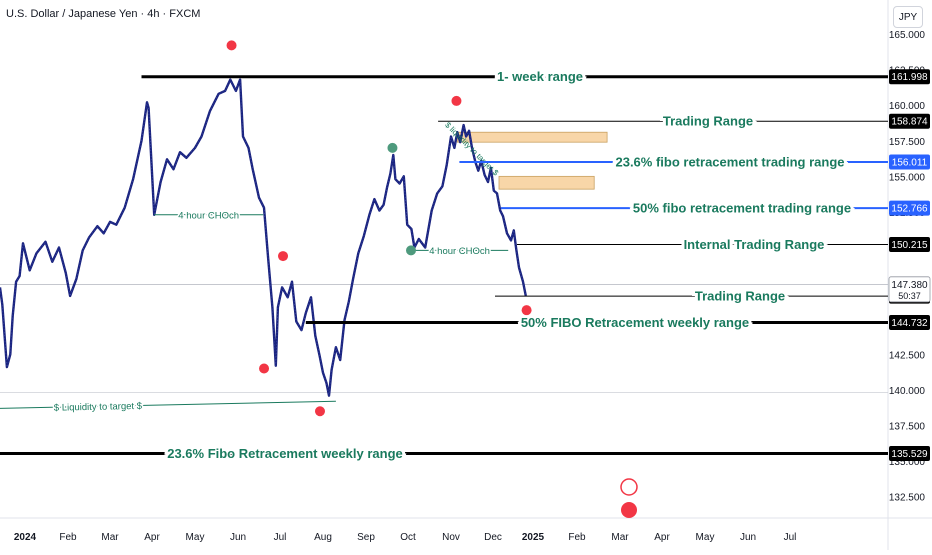 This screenshot has height=555, width=932. What do you see at coordinates (168, 404) in the screenshot?
I see `liquidity-line` at bounding box center [168, 404].